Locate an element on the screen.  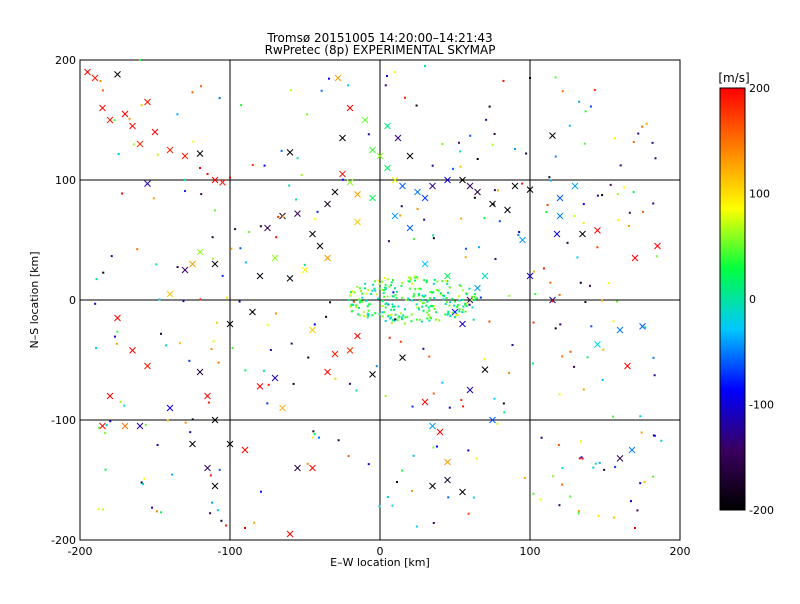
colorbar: [m/s] 200 100 0 -100 -200 is located at coordinates (746, 294).